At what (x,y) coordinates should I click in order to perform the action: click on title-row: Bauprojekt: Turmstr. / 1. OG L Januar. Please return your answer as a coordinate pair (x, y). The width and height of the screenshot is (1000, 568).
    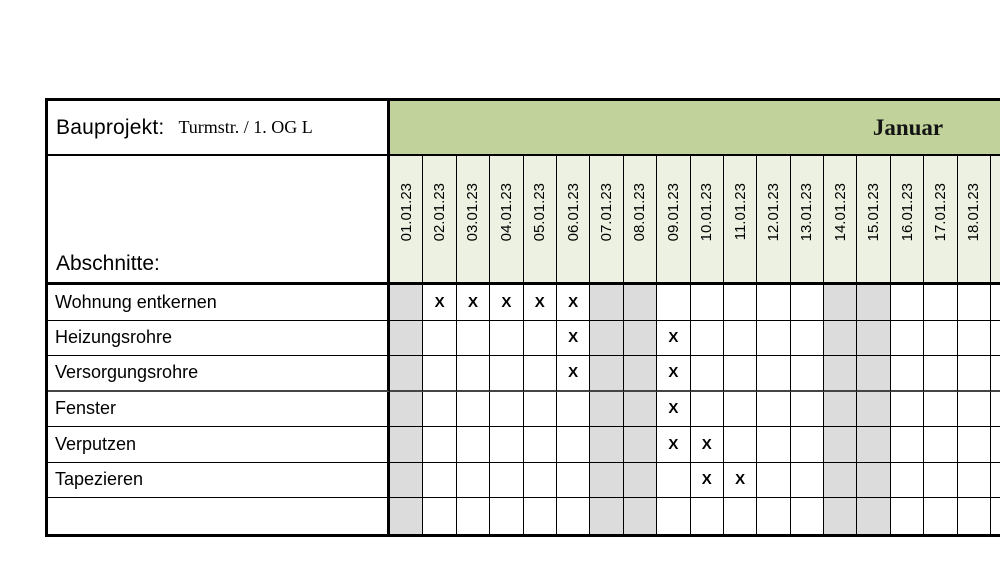
    Looking at the image, I should click on (524, 128).